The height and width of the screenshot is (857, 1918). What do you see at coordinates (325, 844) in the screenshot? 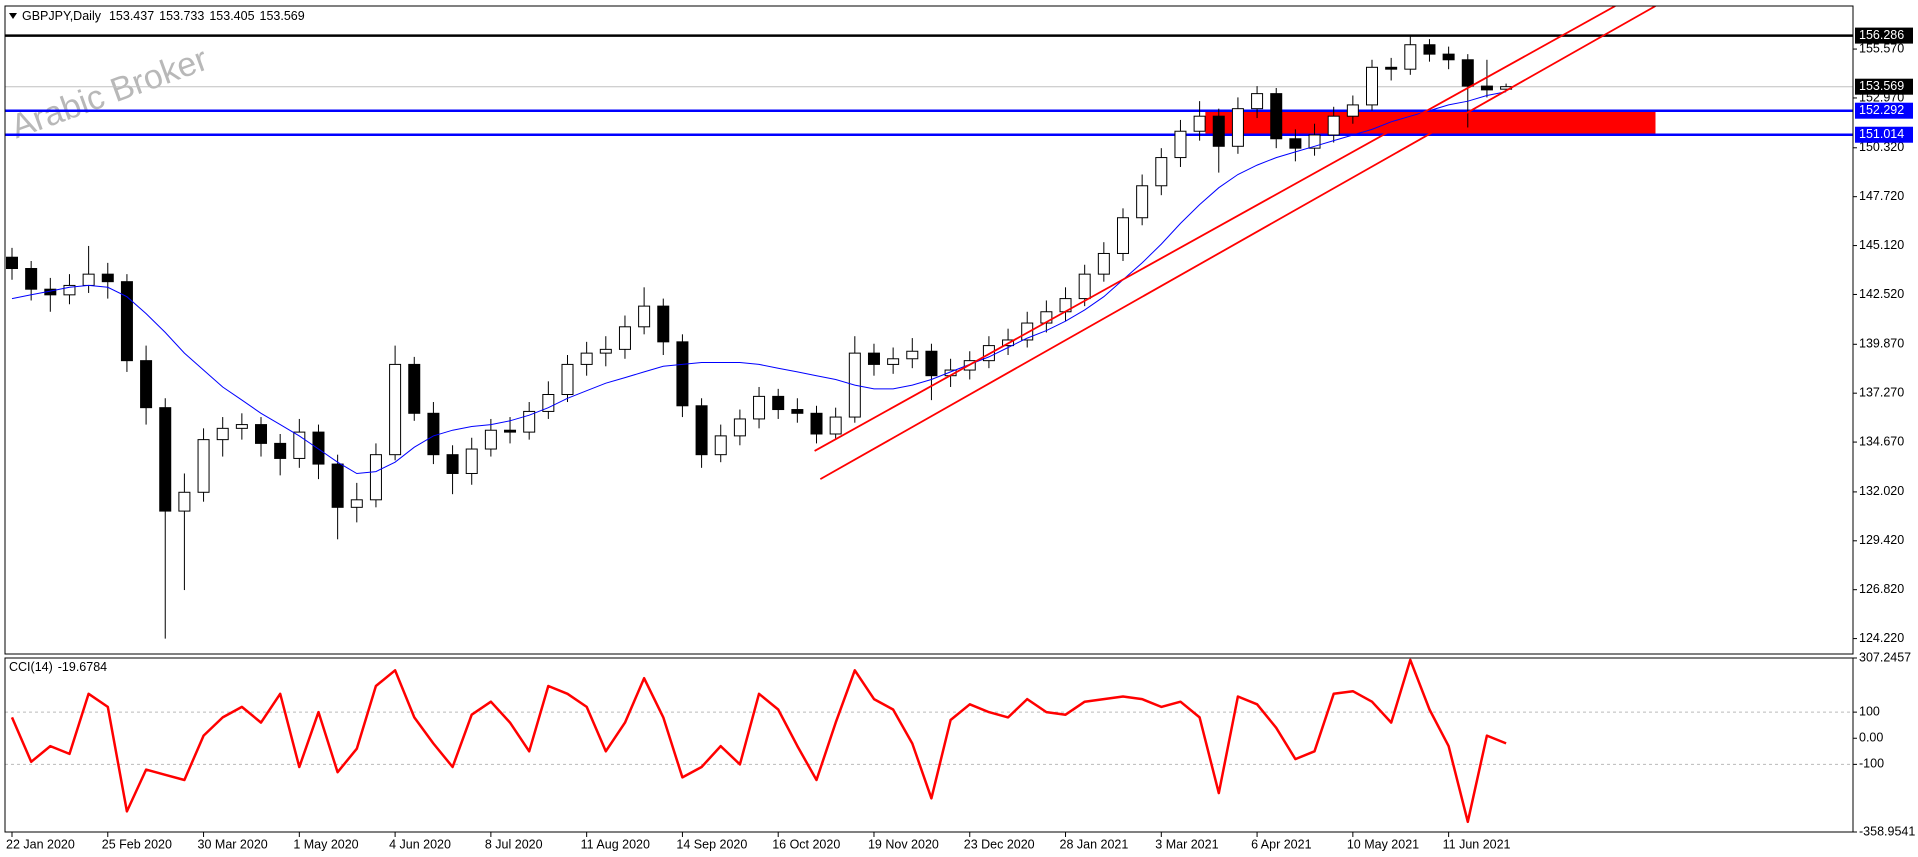
I see `x-tick-label: 1 May 2020` at bounding box center [325, 844].